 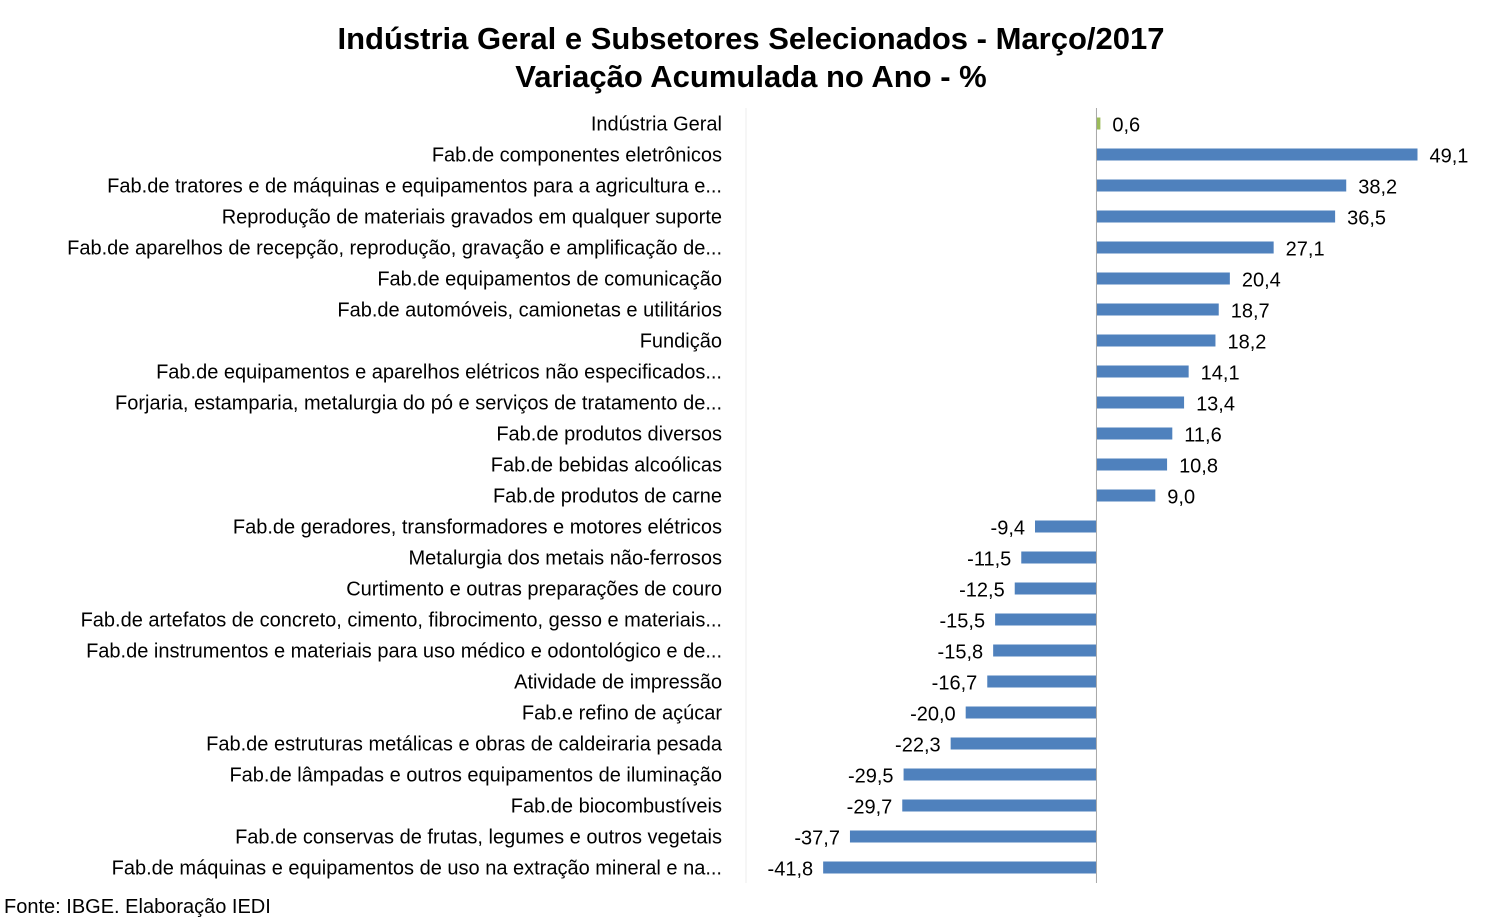 I want to click on data-label: -15,5, so click(x=963, y=622).